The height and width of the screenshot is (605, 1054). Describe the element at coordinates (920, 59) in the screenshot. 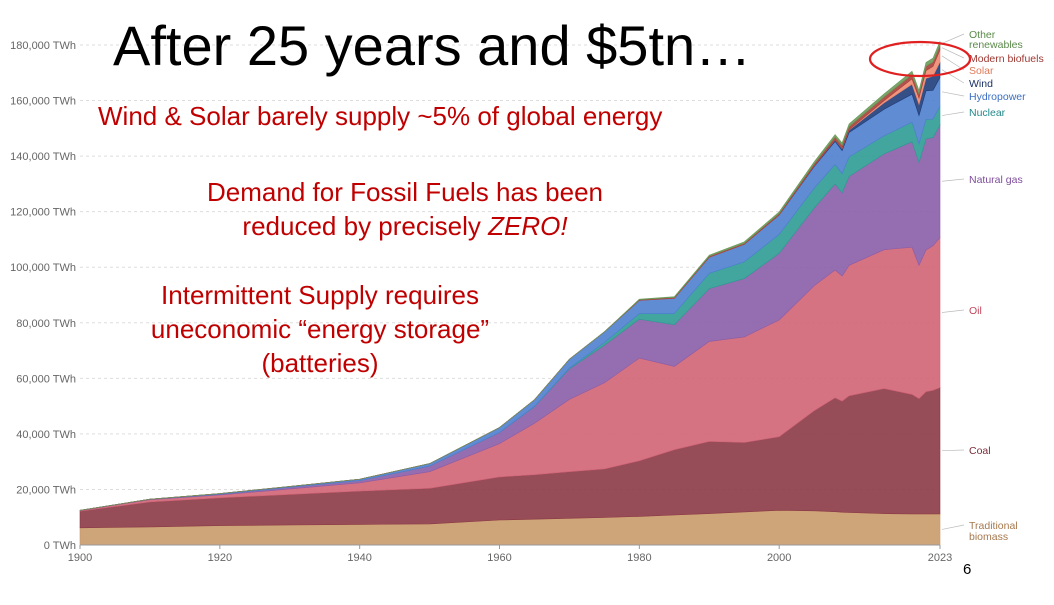

I see `highlight-ellipse` at that location.